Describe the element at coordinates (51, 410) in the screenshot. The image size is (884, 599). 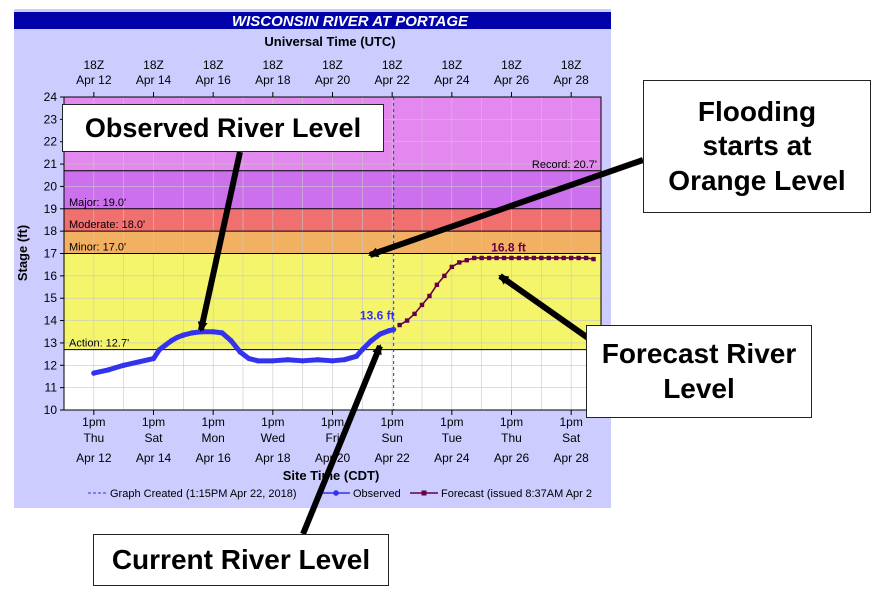
I see `y-tick-label: 10` at that location.